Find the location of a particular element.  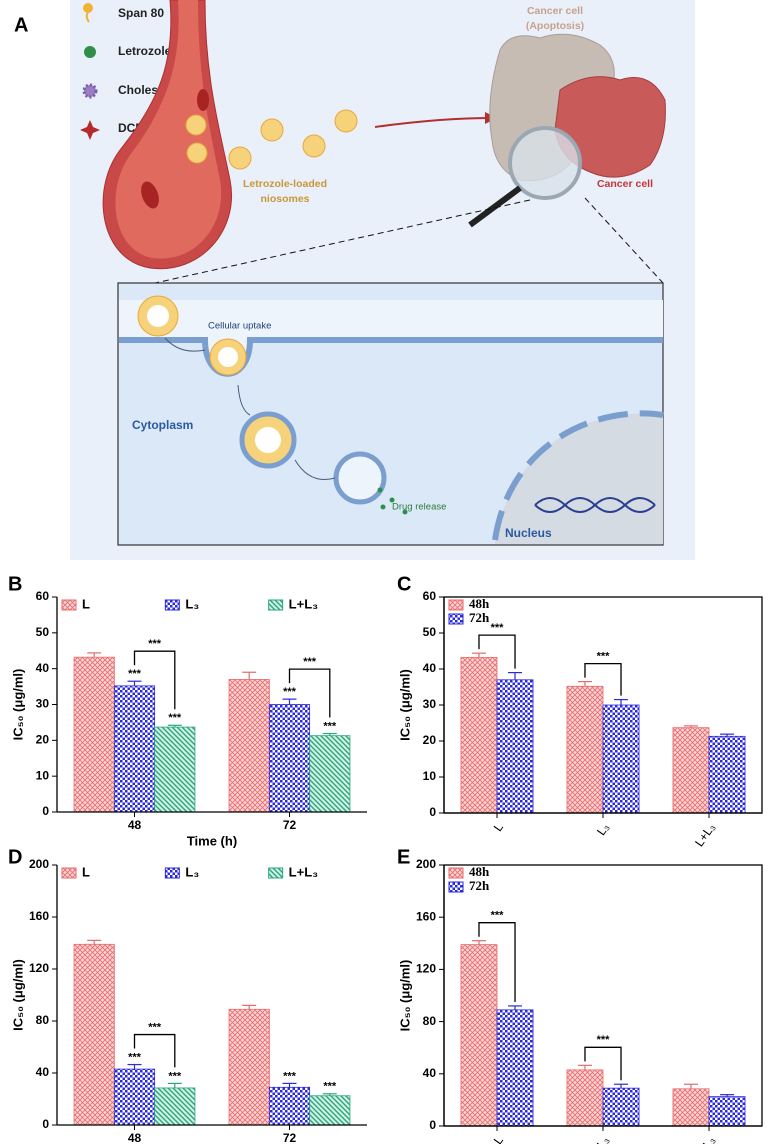

panel-label: D is located at coordinates (15, 857).